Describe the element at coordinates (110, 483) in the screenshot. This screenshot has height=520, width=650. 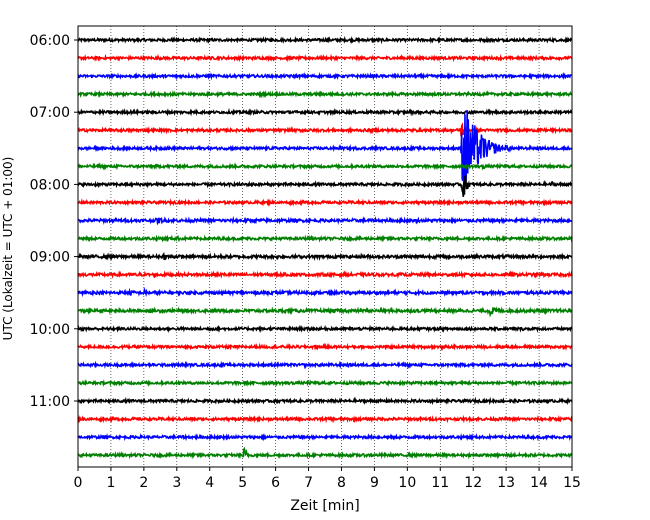
I see `x-tick-label: 1` at that location.